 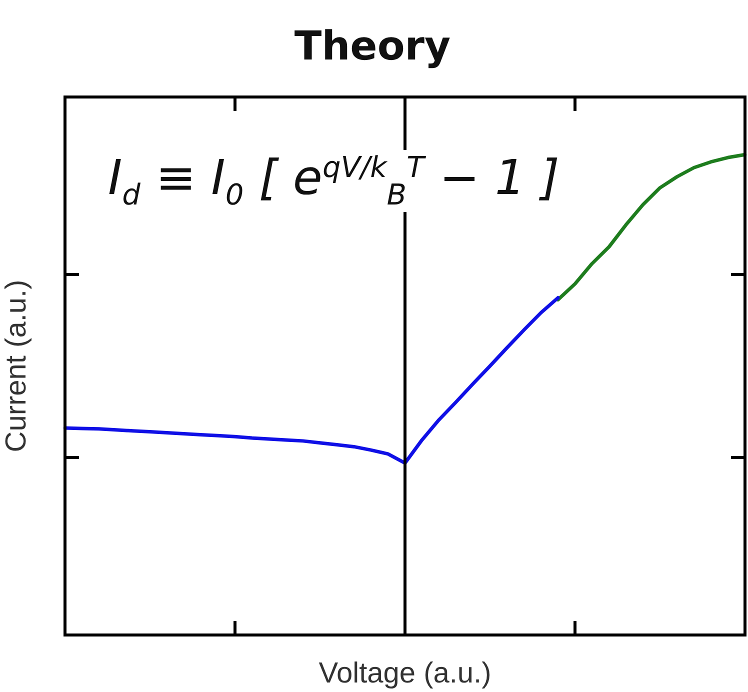 I want to click on x-axis-title: Voltage (a.u.), so click(x=405, y=674).